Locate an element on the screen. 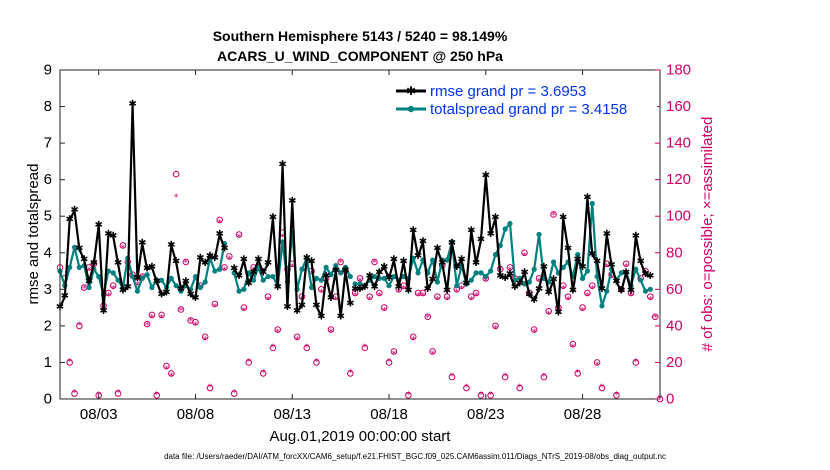  legend-rmse-label: rmse grand pr = 3.6953 is located at coordinates (508, 91).